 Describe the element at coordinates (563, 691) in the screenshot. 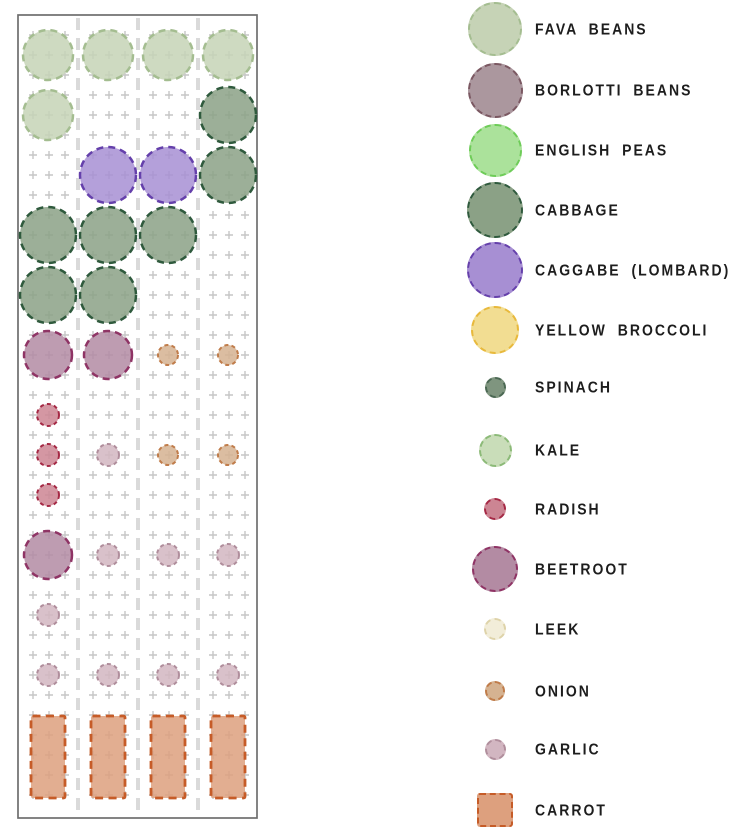

I see `legend-label-onion: ONION` at that location.